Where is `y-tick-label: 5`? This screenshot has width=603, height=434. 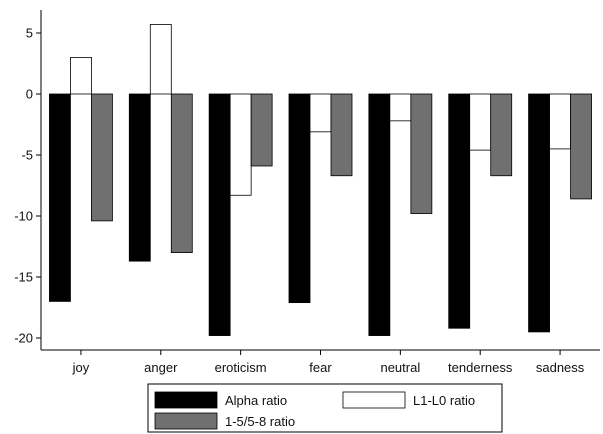 y-tick-label: 5 is located at coordinates (29, 33).